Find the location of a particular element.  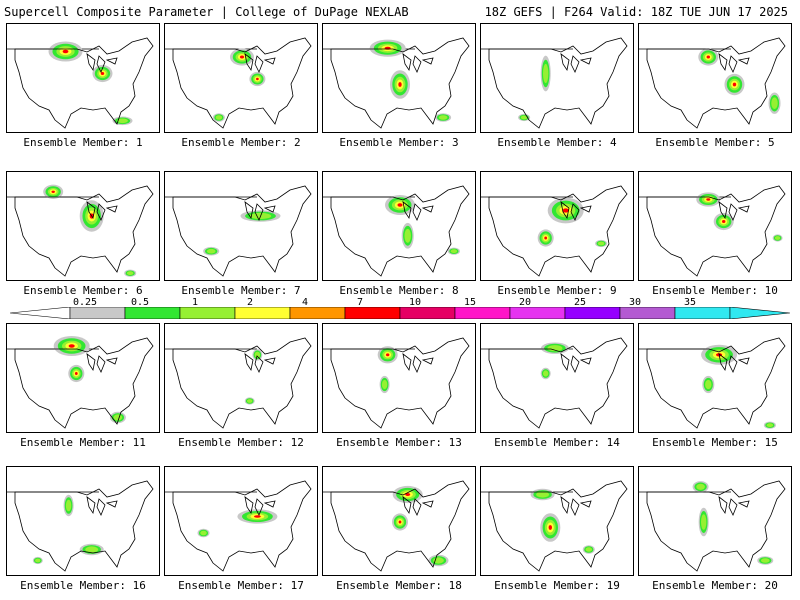

member-caption: Ensemble Member: 19 is located at coordinates (557, 585).